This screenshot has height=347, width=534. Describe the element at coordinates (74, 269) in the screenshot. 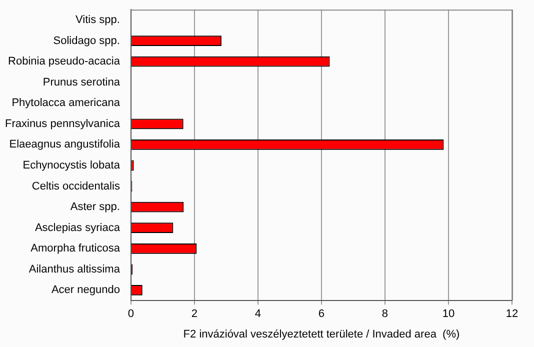

I see `y-tick-label: Ailanthus altissima` at that location.